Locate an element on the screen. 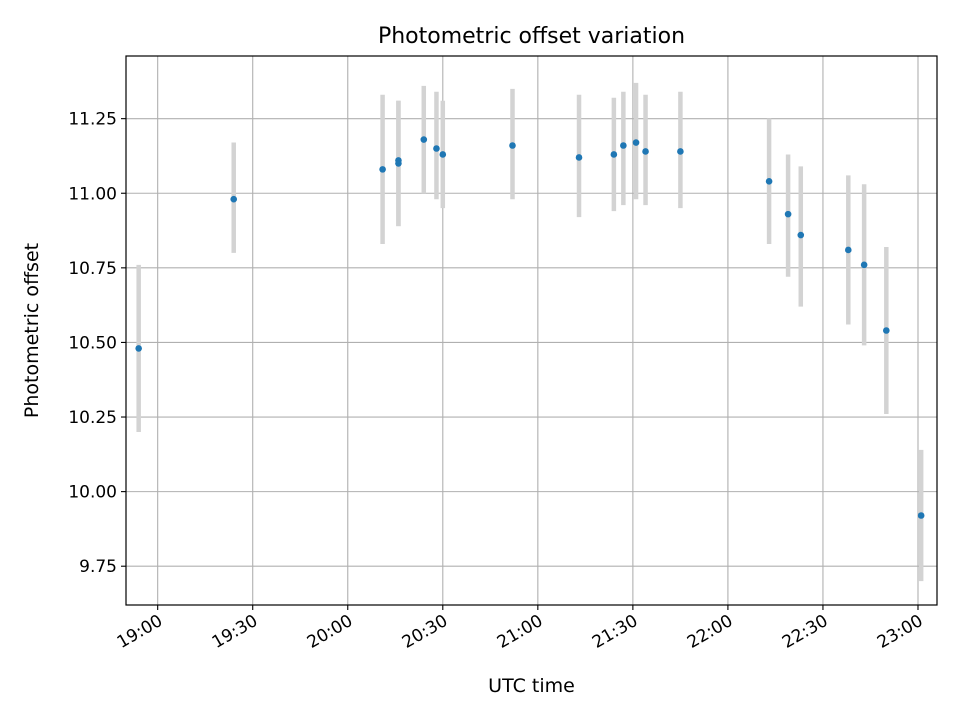  y-tick-label: 11.00 is located at coordinates (92, 194).